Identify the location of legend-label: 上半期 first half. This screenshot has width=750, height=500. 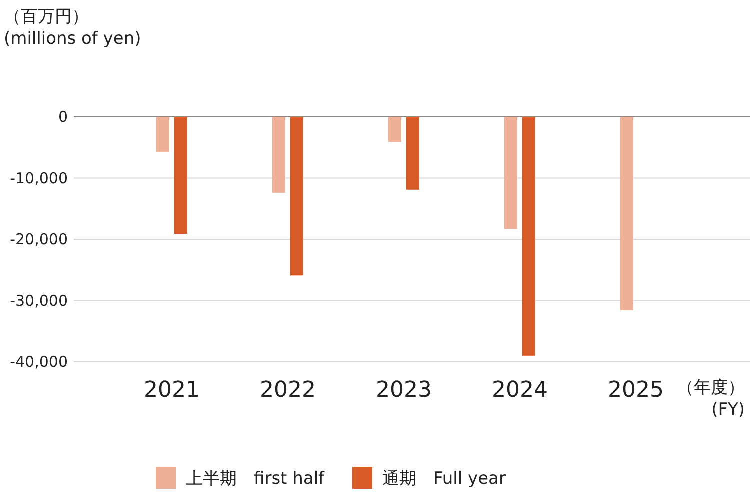
(256, 479).